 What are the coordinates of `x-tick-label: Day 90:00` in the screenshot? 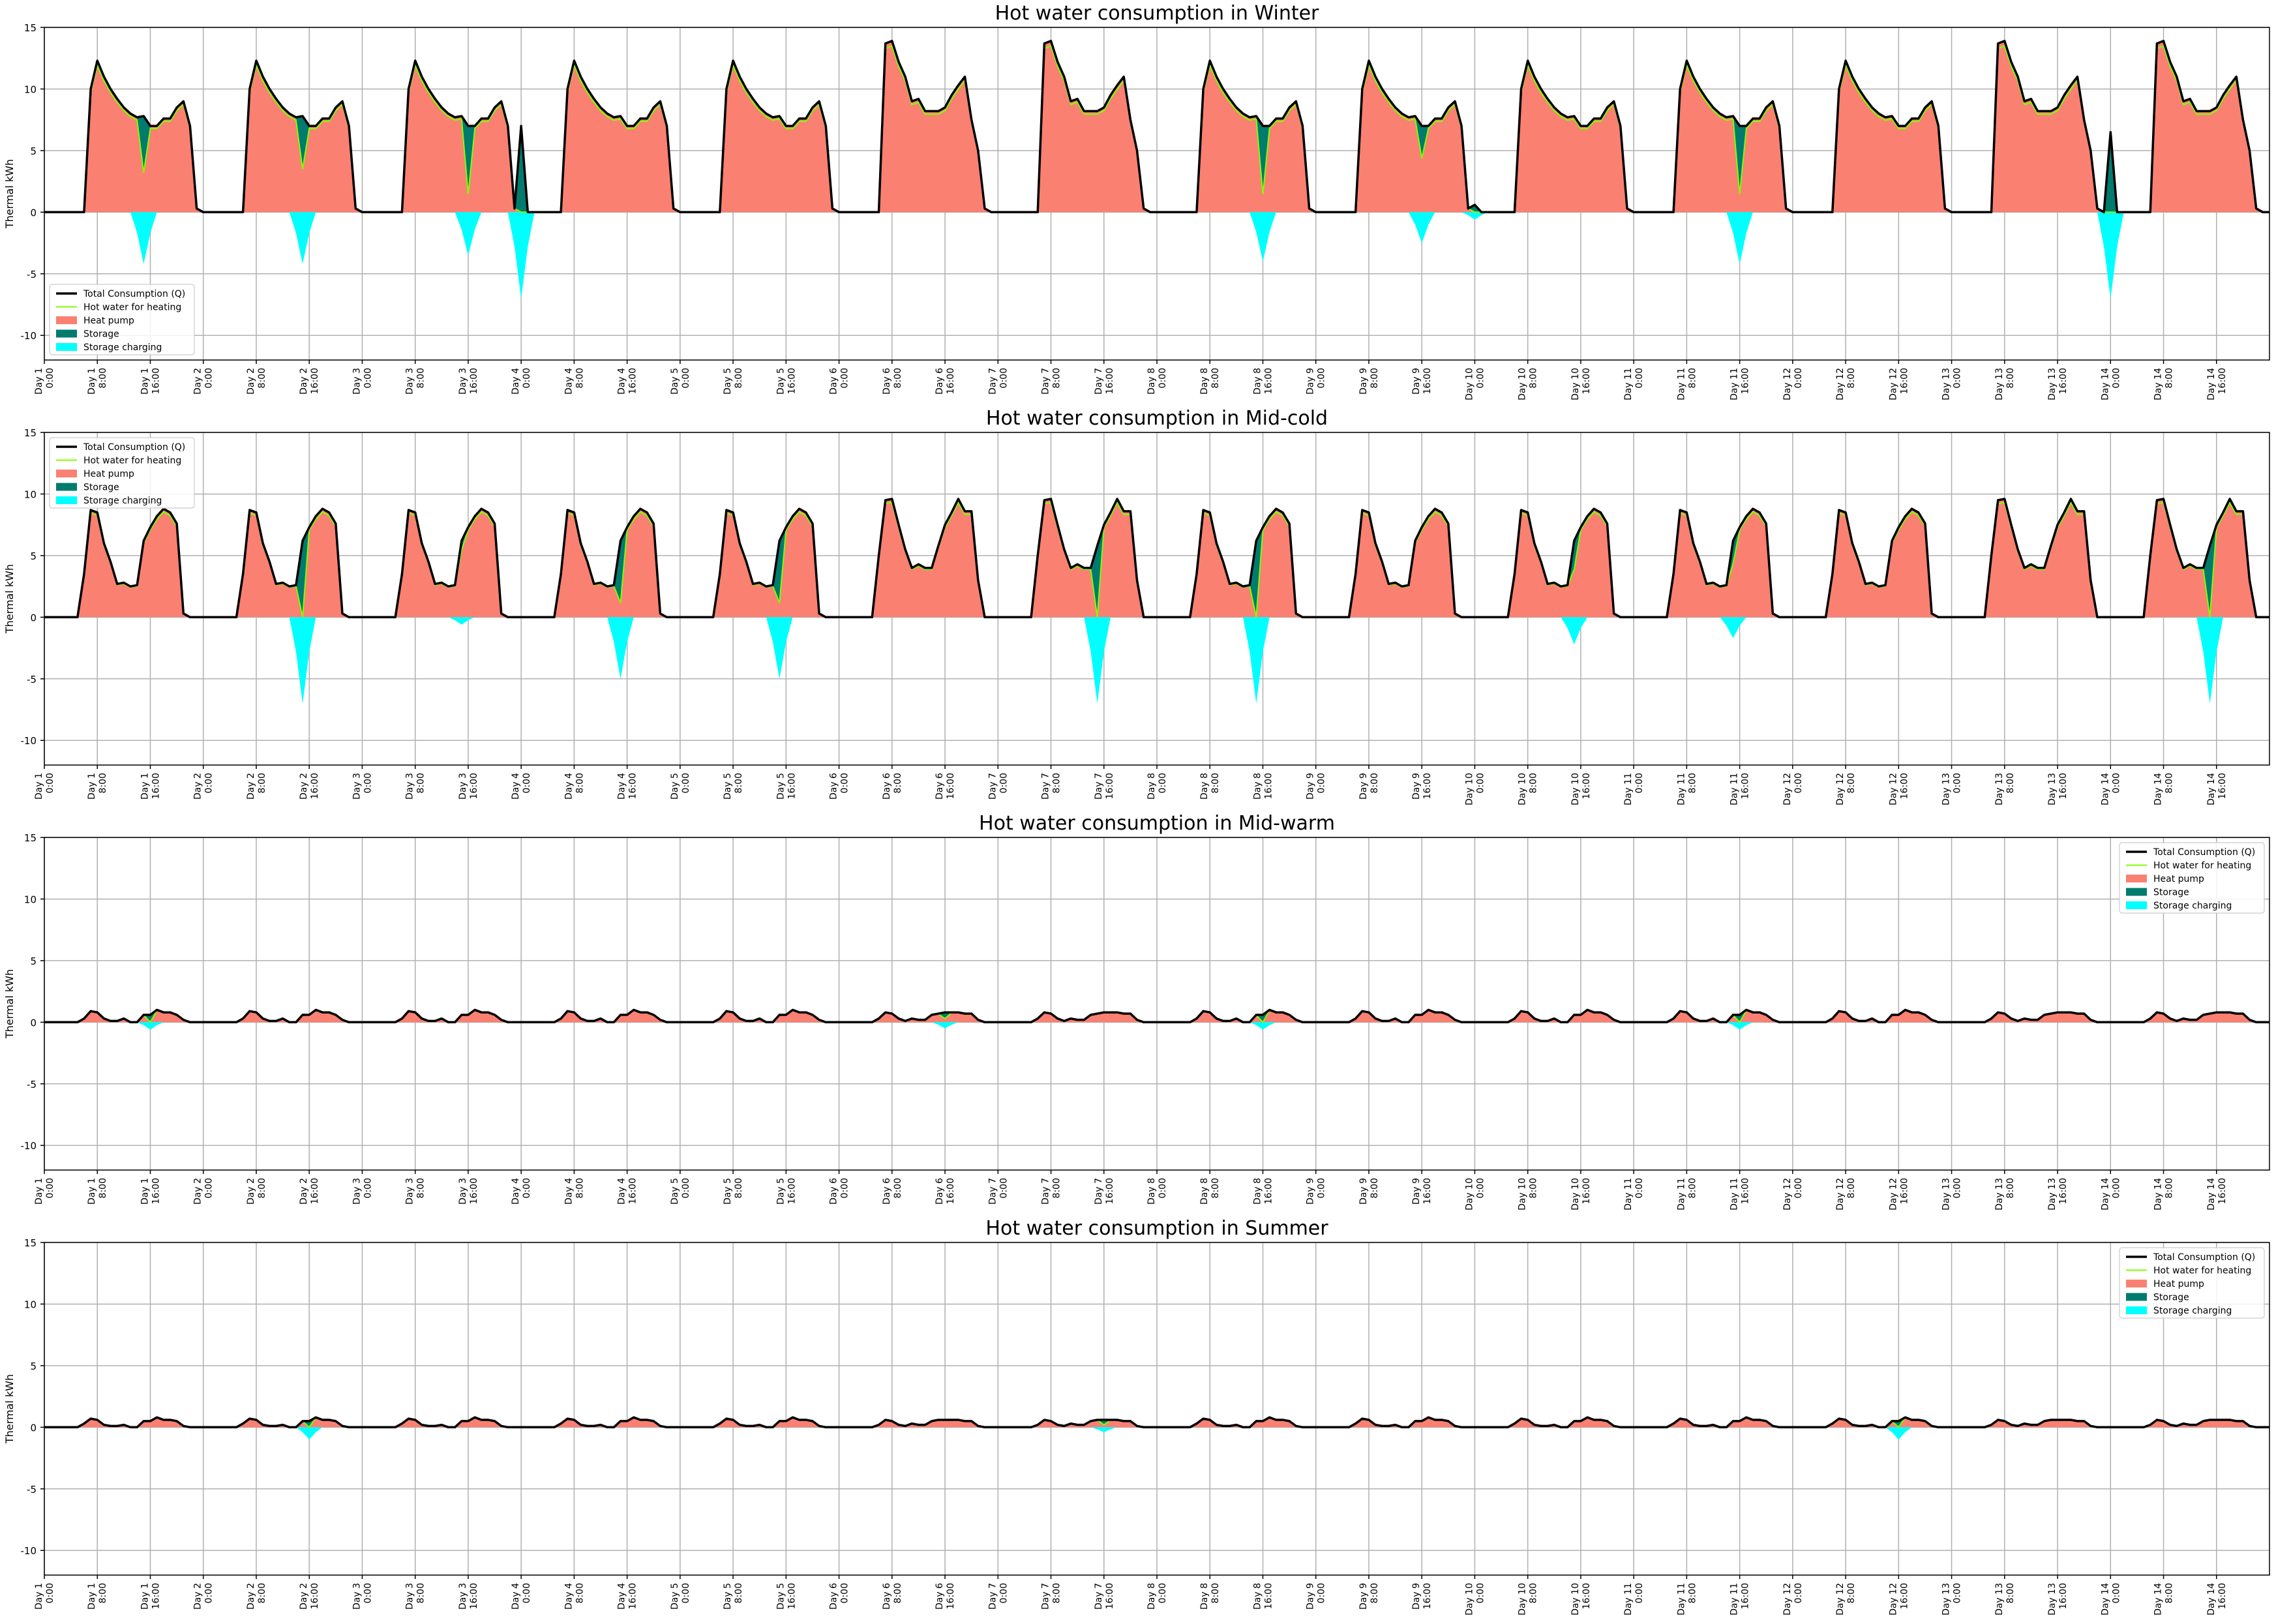 It's located at (1316, 1191).